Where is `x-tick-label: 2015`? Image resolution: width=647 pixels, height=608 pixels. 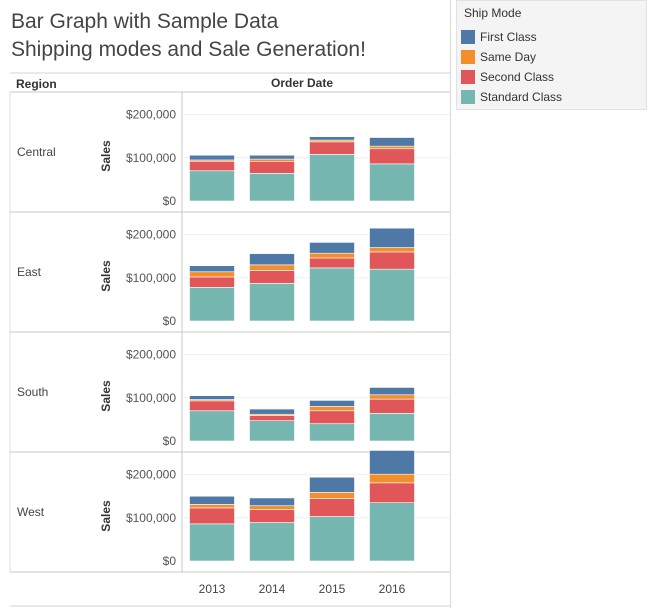
x-tick-label: 2015 is located at coordinates (332, 589).